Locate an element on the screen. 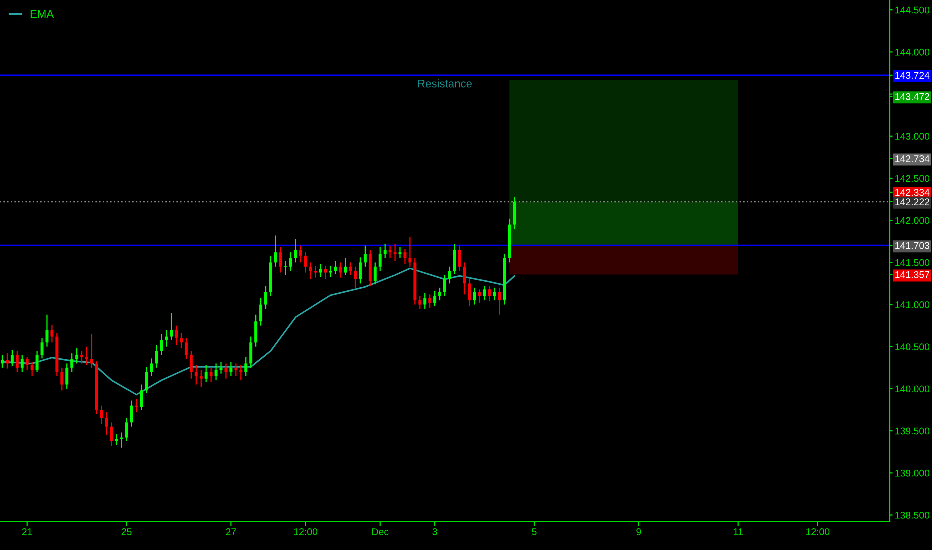  y-tick-label: 142.500 is located at coordinates (913, 178).